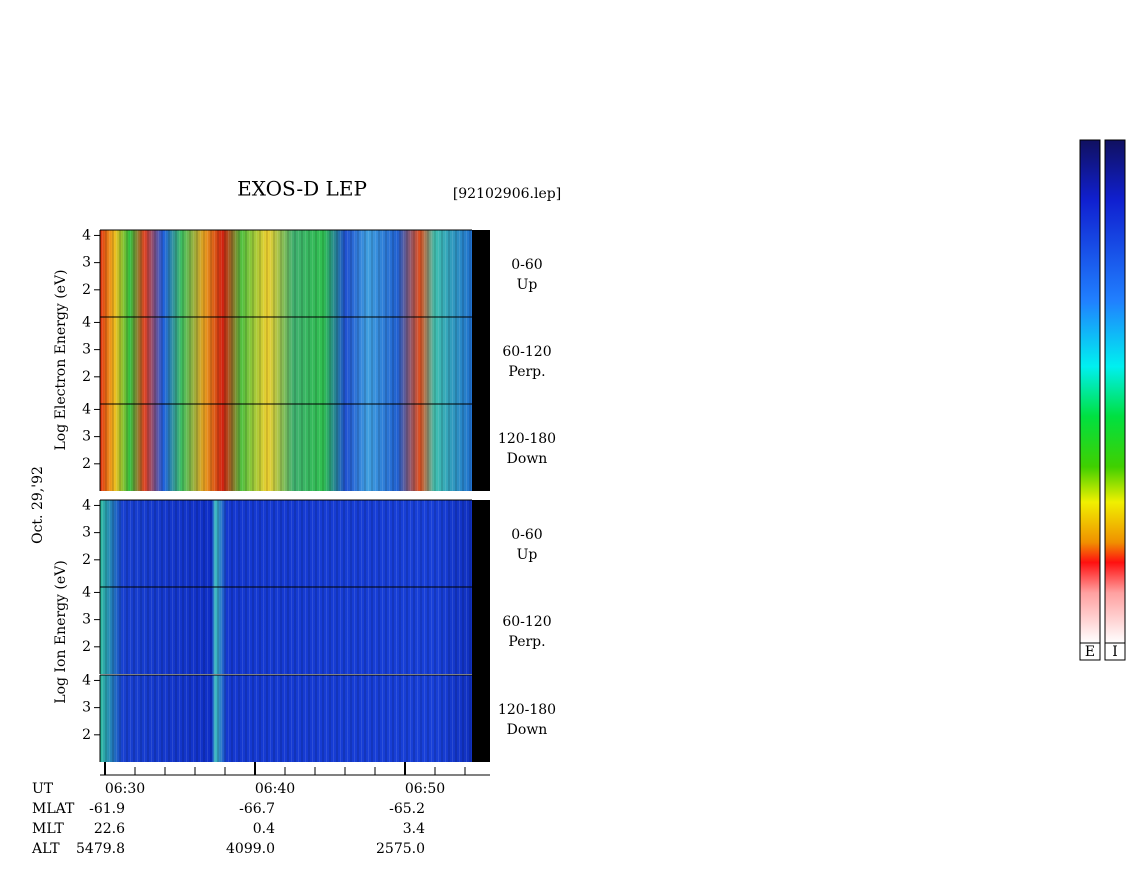 This screenshot has width=1130, height=879. What do you see at coordinates (53, 809) in the screenshot?
I see `orbit-name: MLAT` at bounding box center [53, 809].